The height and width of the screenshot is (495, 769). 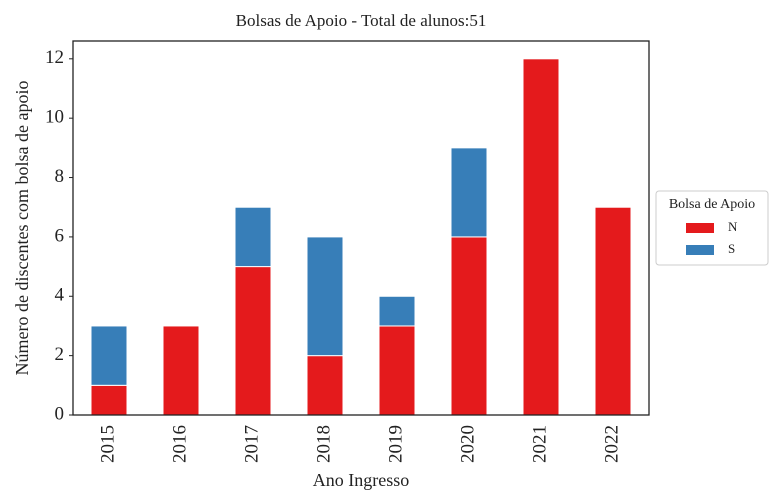 What do you see at coordinates (731, 248) in the screenshot?
I see `legend-label: S` at bounding box center [731, 248].